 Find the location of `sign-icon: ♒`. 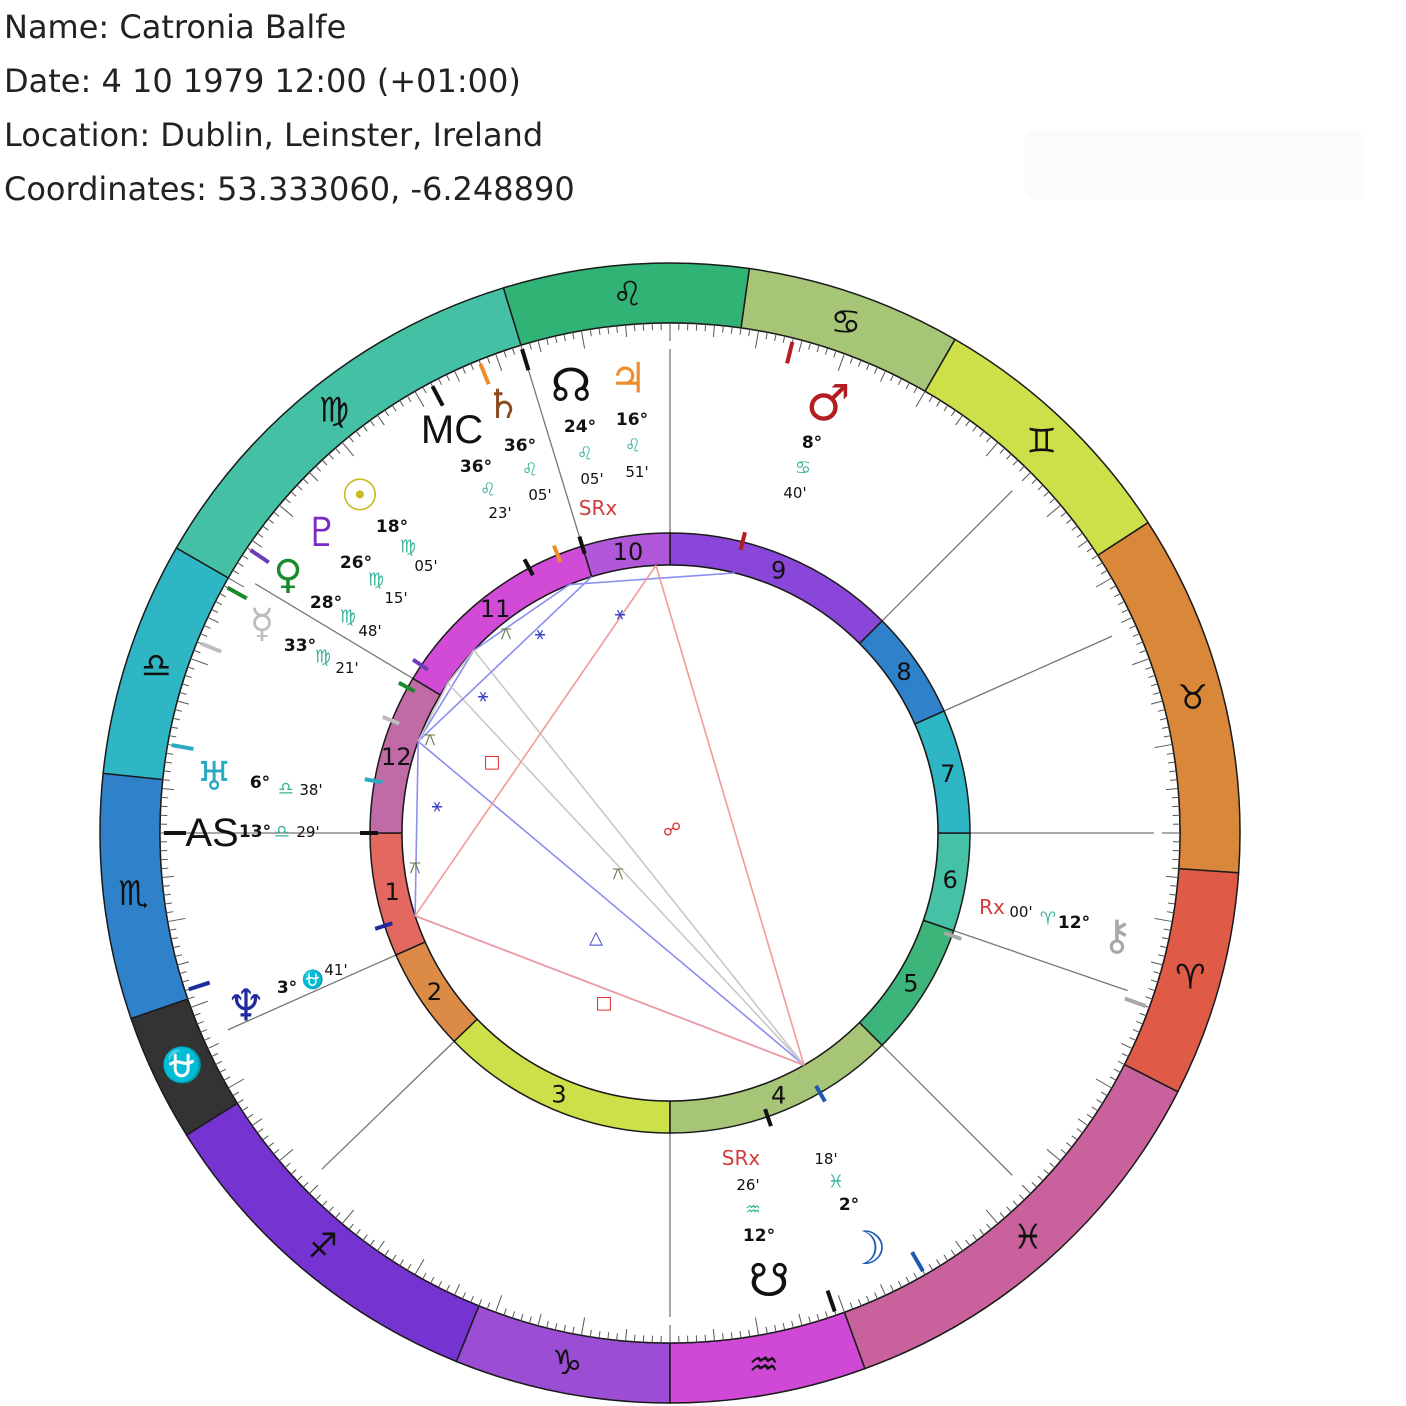

sign-icon: ♒ is located at coordinates (753, 1210).